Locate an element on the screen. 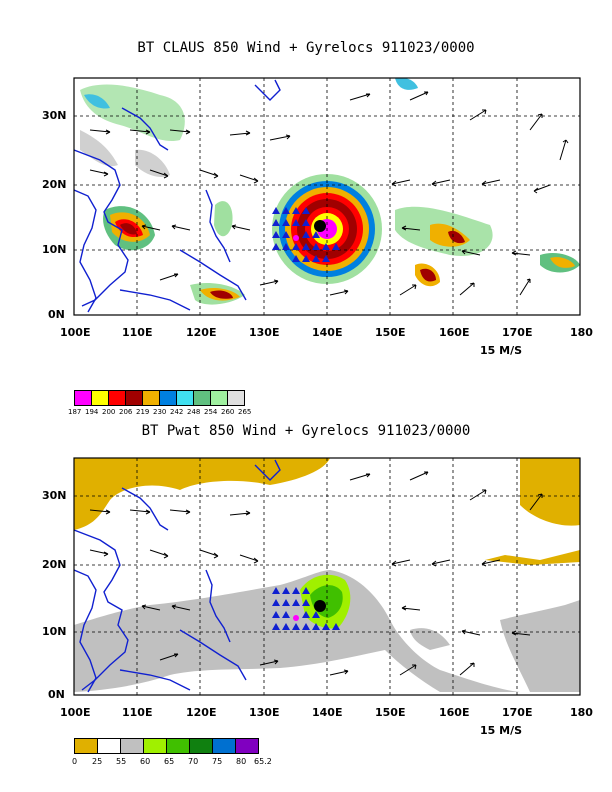 The height and width of the screenshot is (792, 612). colorbar-label: 65 is located at coordinates (169, 761).